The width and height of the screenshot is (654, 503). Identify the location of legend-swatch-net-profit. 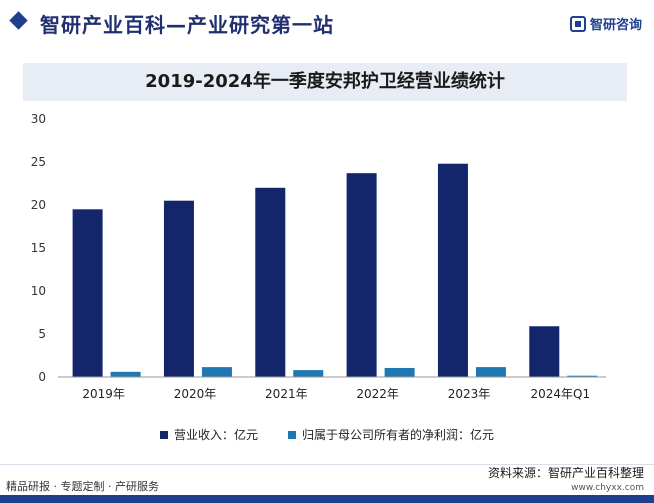
(292, 434).